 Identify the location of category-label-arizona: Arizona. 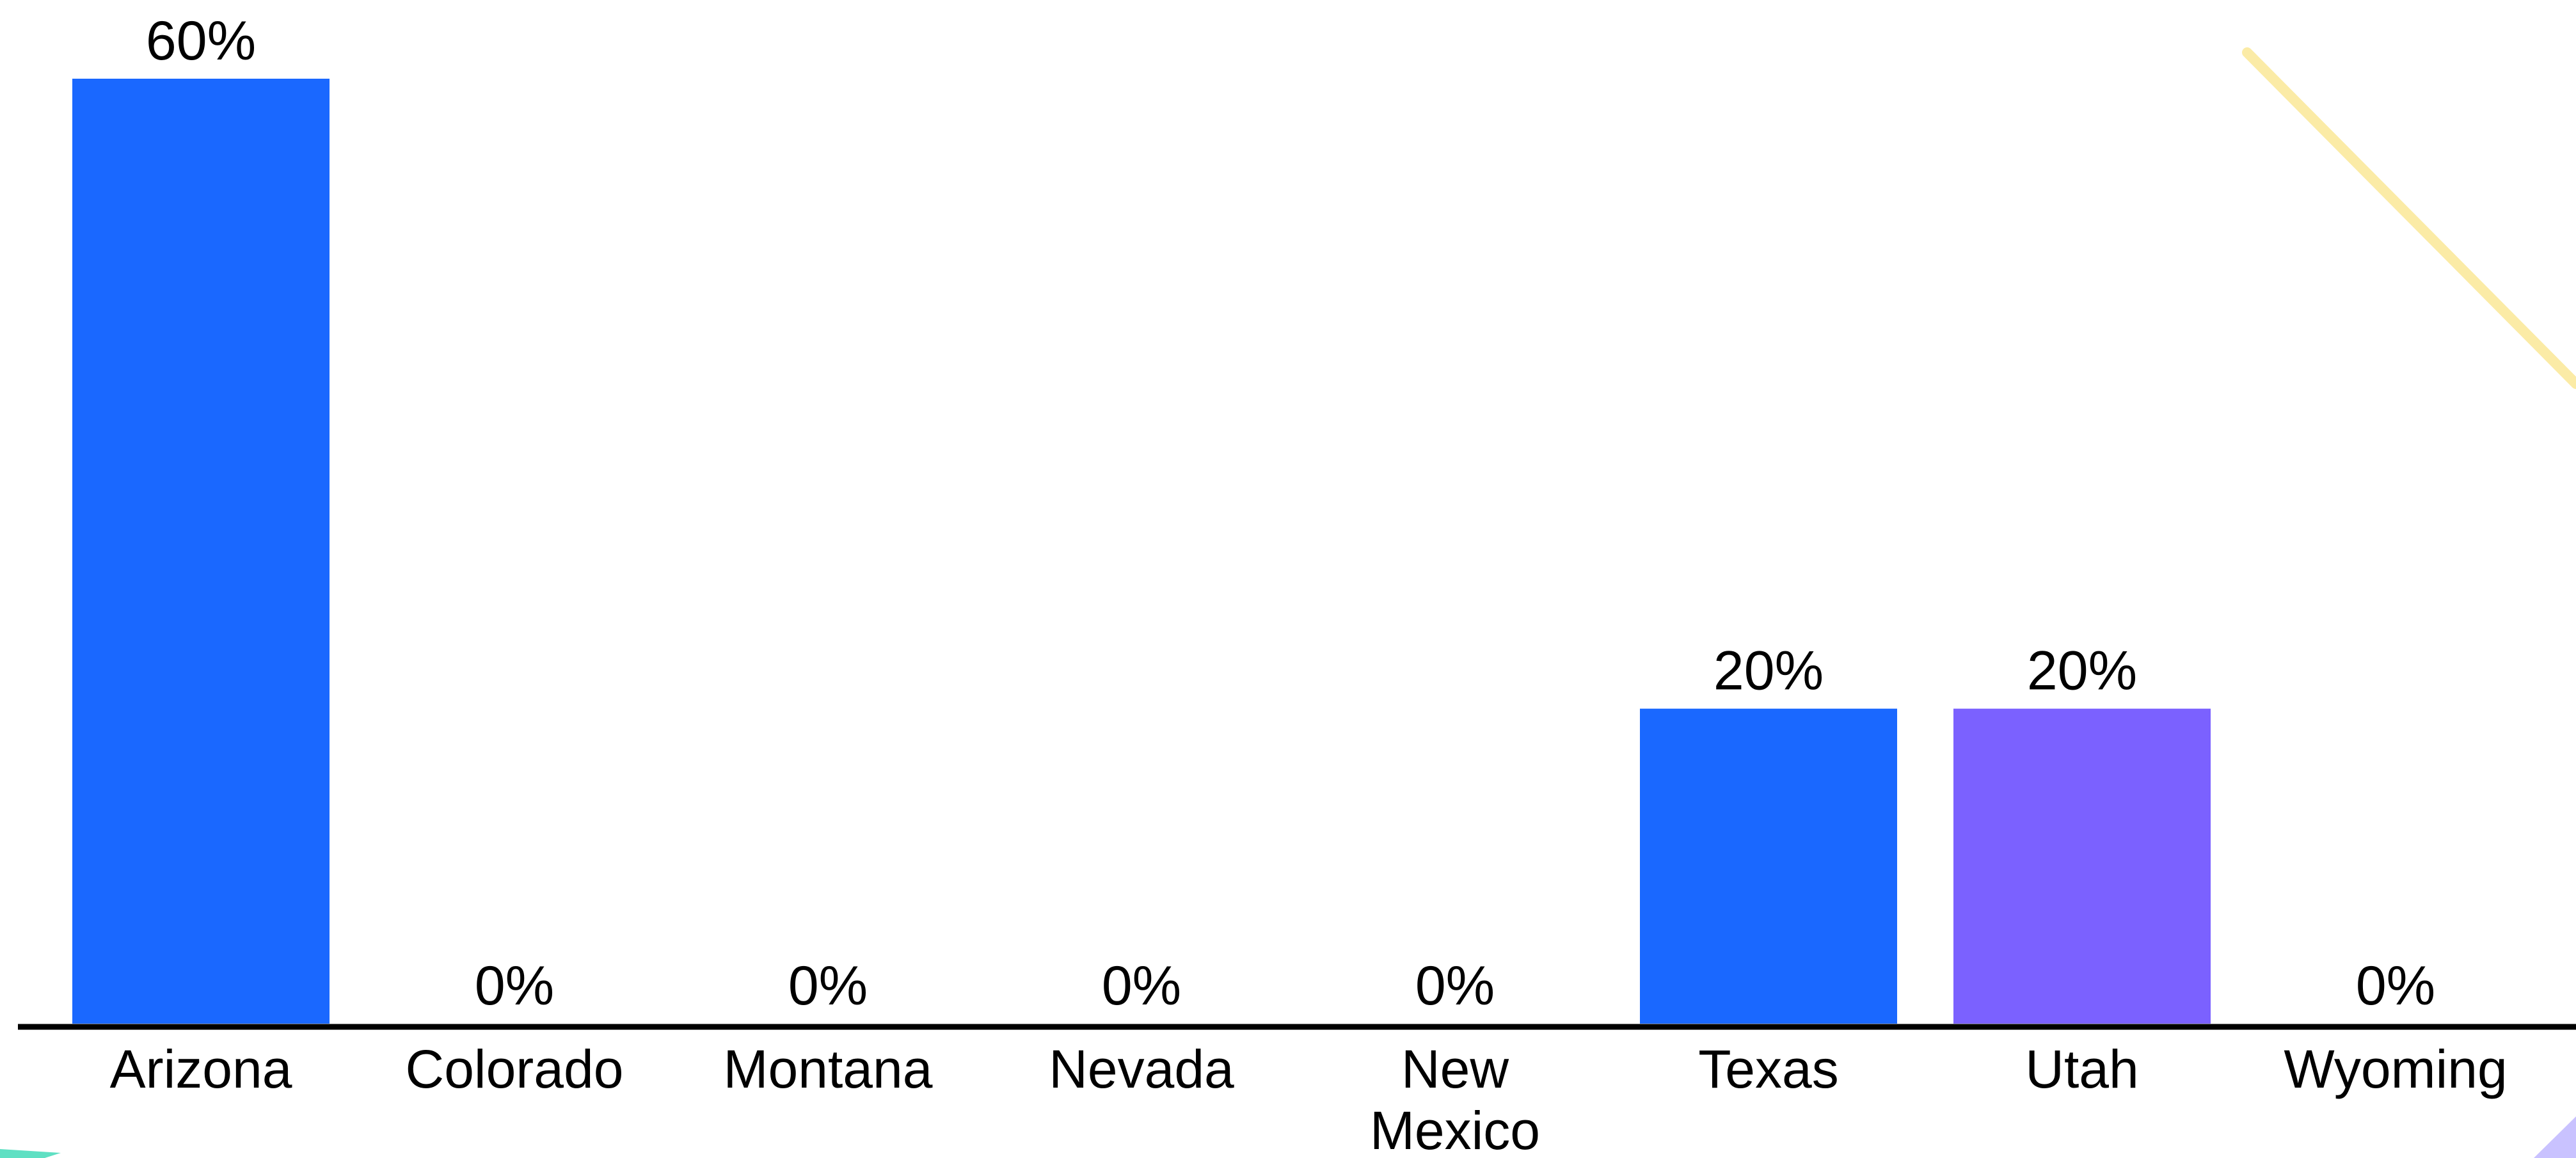
(201, 1069).